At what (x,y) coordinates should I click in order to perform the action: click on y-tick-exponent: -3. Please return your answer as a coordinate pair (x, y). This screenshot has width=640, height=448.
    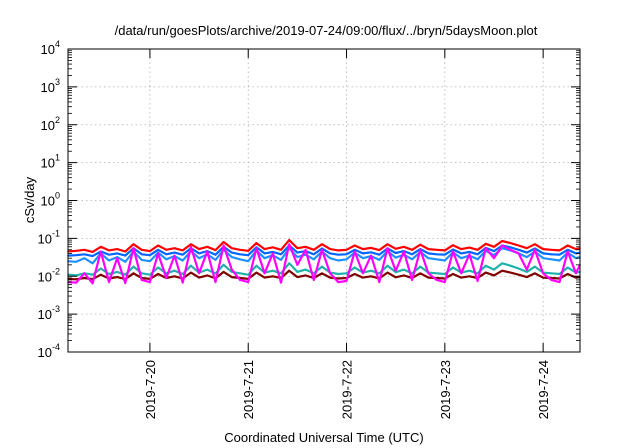
    Looking at the image, I should click on (56, 309).